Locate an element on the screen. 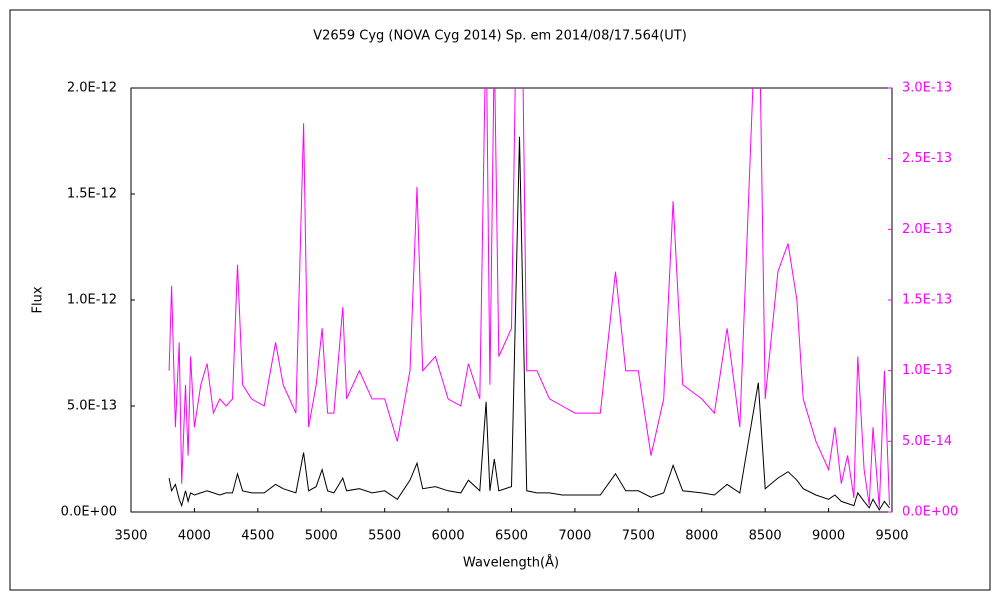  x-tick-label: 7500 is located at coordinates (638, 536).